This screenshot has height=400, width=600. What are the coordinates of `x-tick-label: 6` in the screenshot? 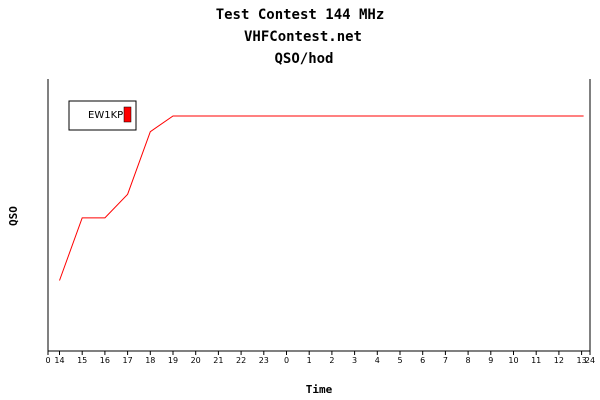 It's located at (422, 360).